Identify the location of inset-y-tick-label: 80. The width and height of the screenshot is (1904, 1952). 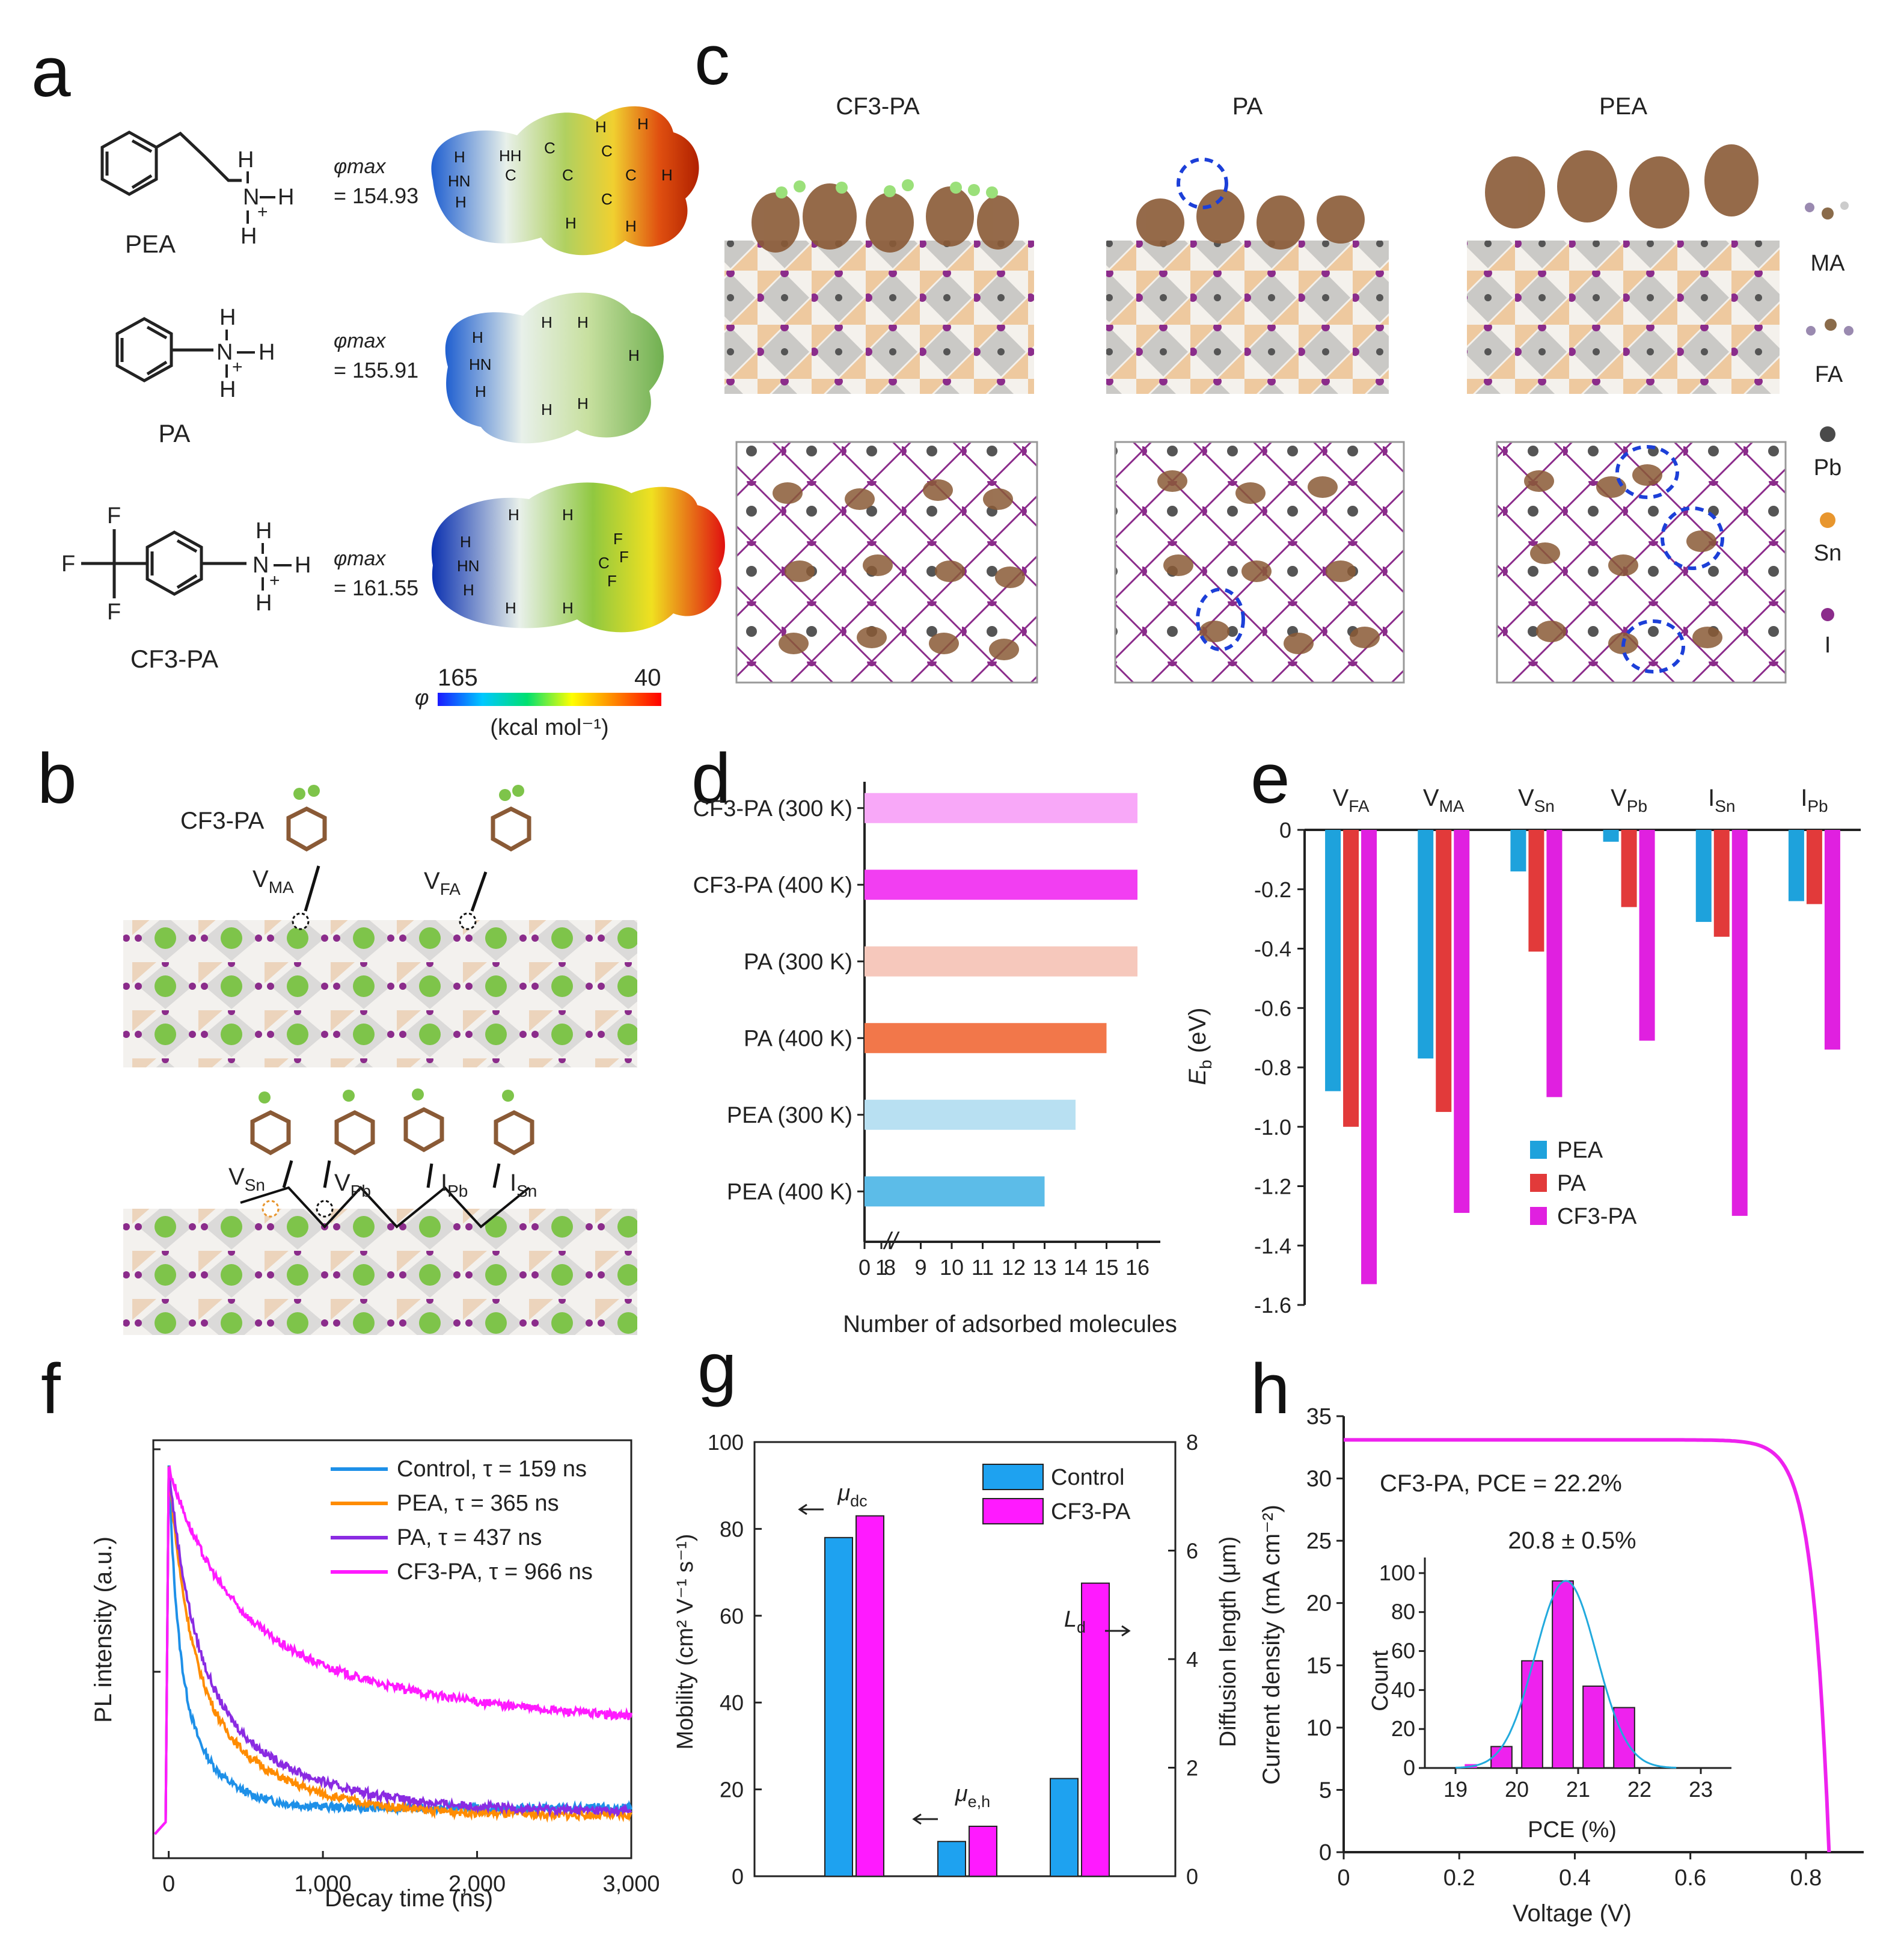
(1403, 1612).